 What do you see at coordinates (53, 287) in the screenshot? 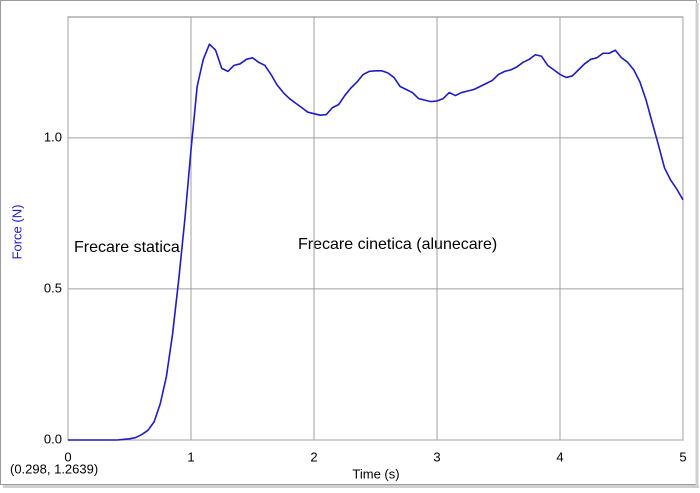
I see `y-tick-label: 0.5` at bounding box center [53, 287].